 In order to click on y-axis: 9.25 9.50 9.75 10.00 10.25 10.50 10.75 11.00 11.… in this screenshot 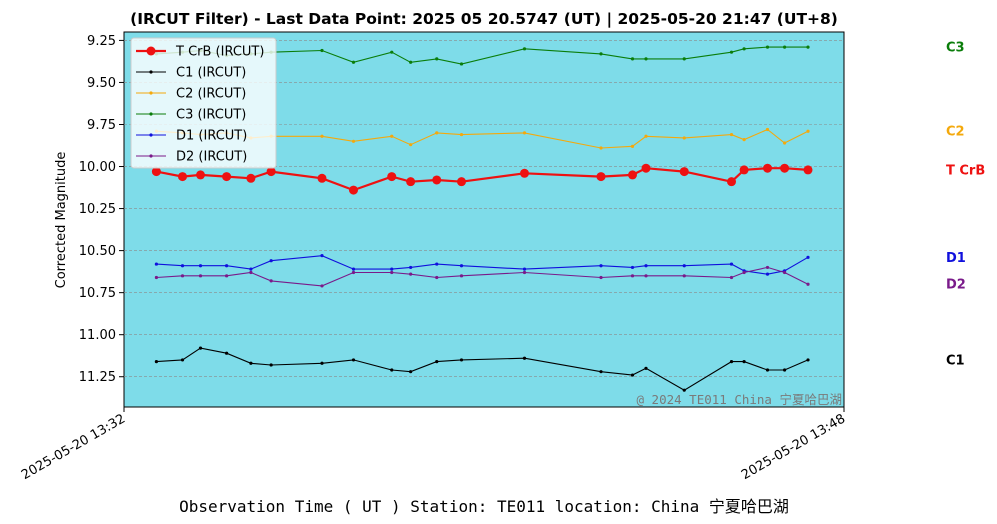, I will do `click(101, 209)`.